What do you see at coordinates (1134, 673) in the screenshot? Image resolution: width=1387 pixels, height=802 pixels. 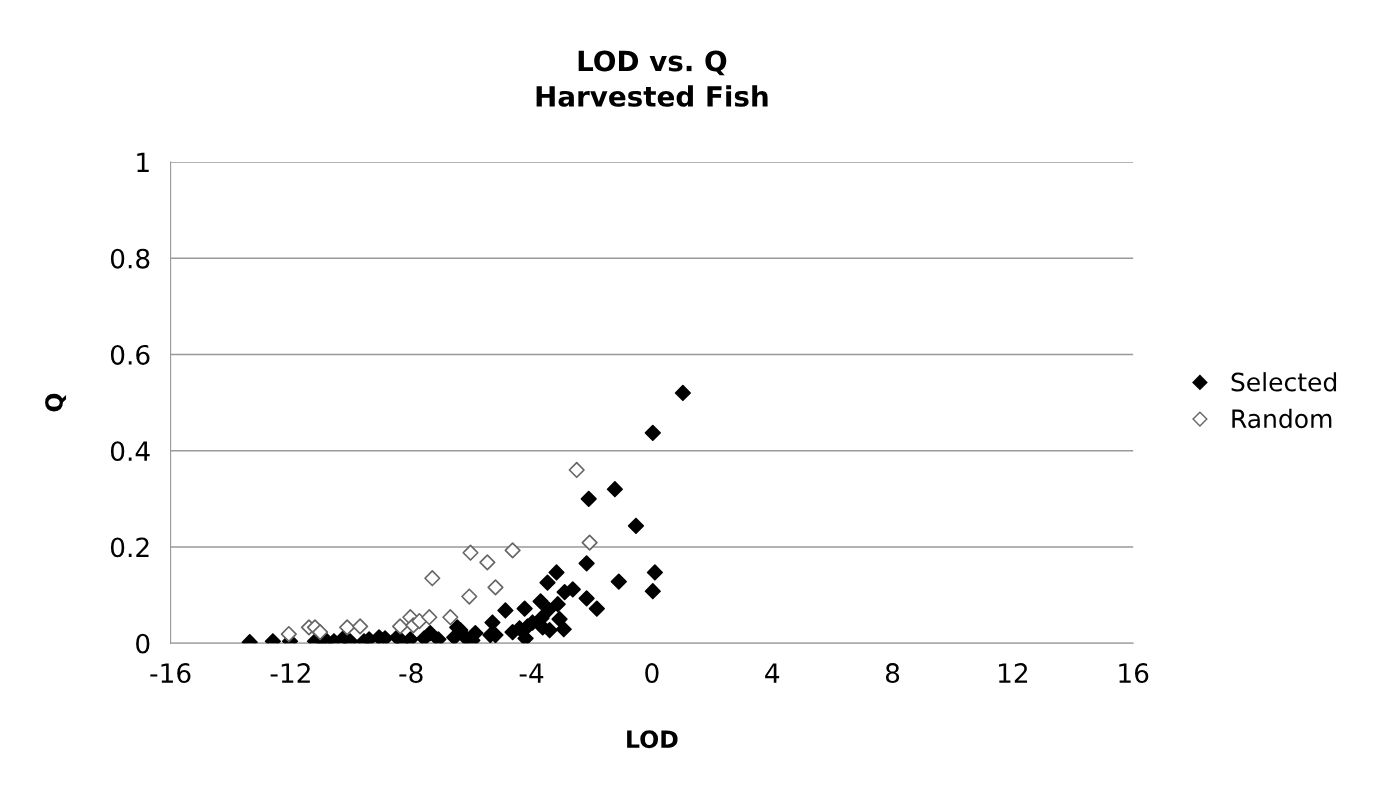 I see `x-tick-label: 16` at bounding box center [1134, 673].